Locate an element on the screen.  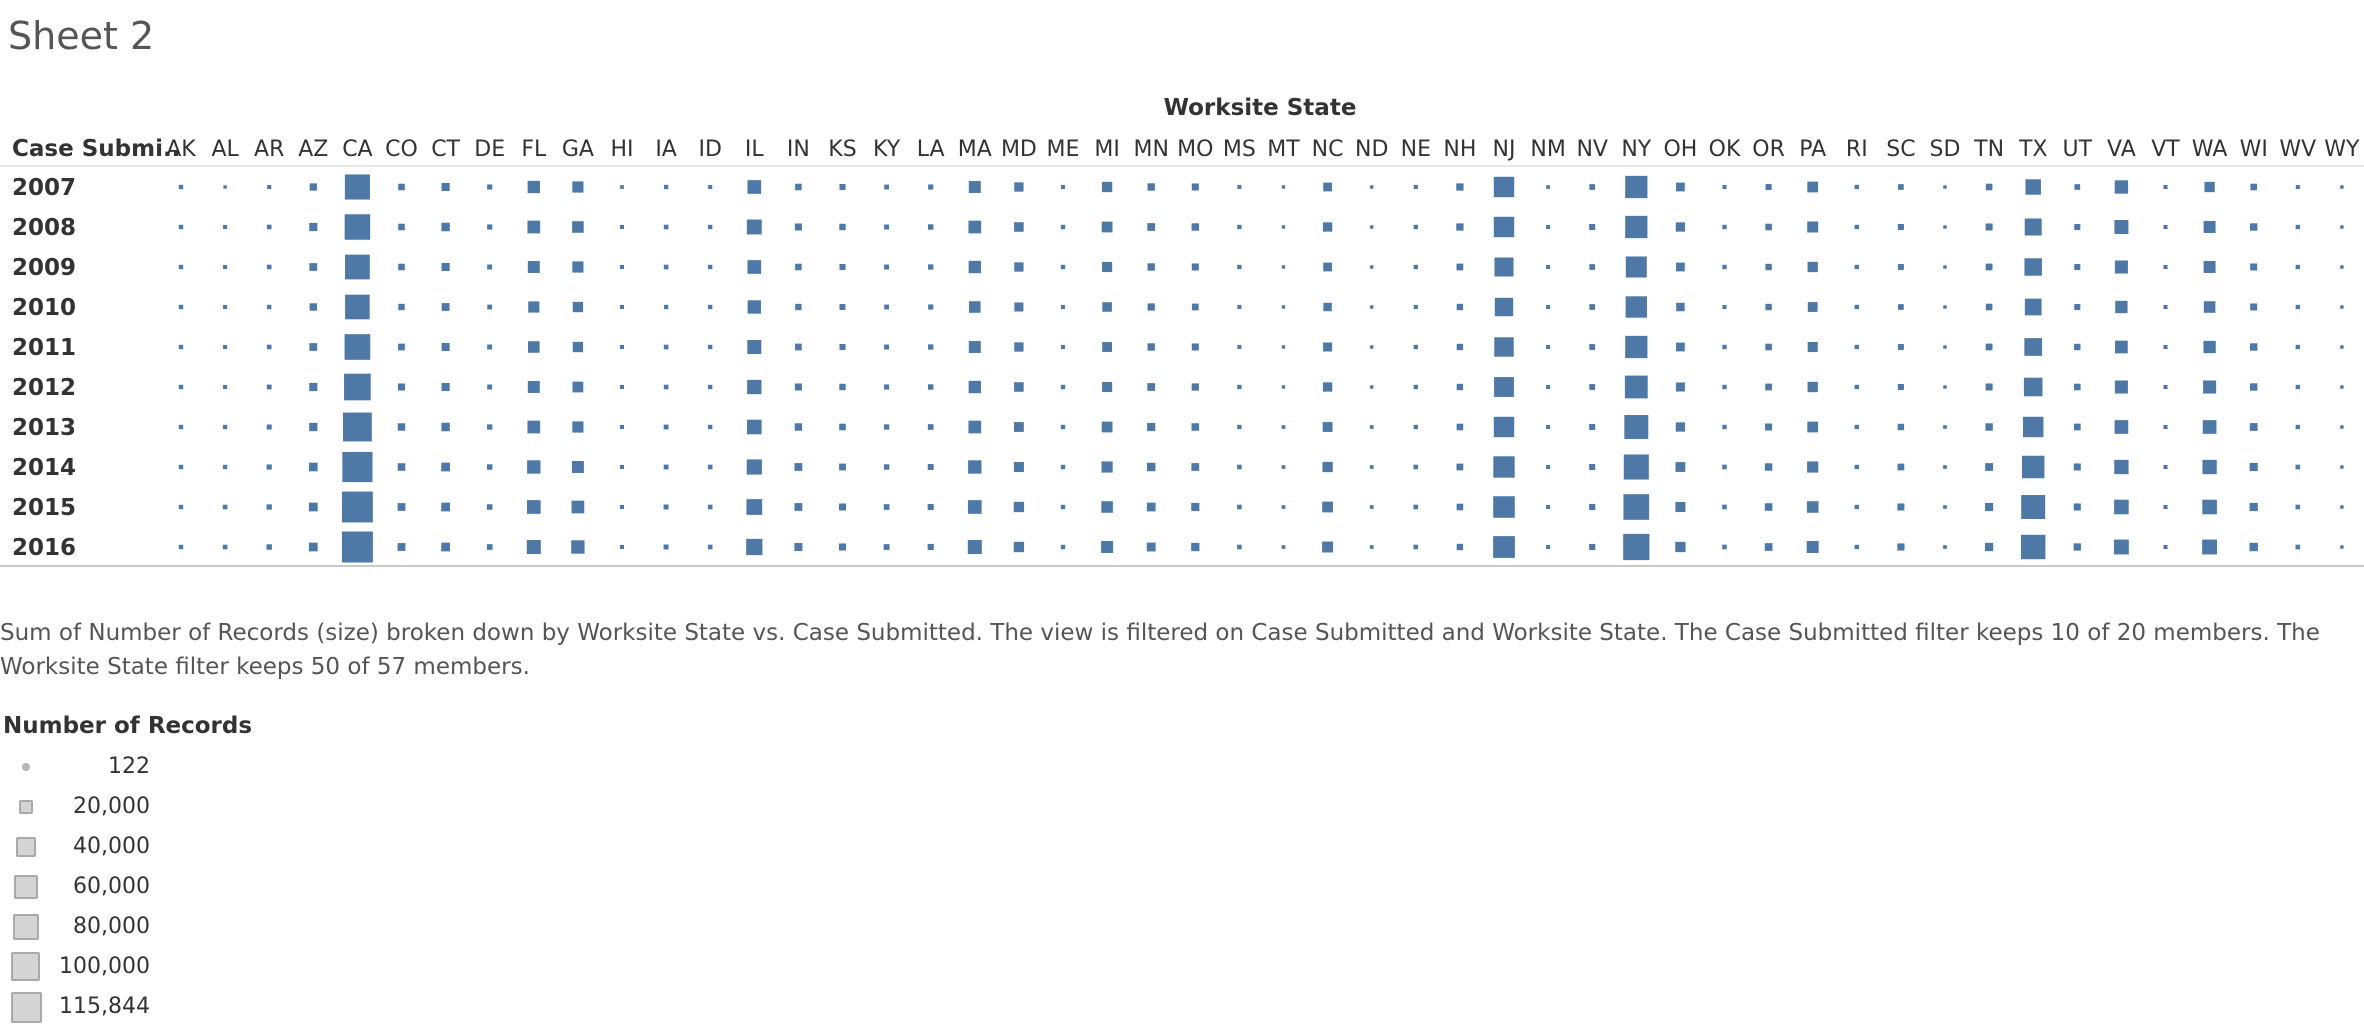
mark-fl-2009 is located at coordinates (534, 267).